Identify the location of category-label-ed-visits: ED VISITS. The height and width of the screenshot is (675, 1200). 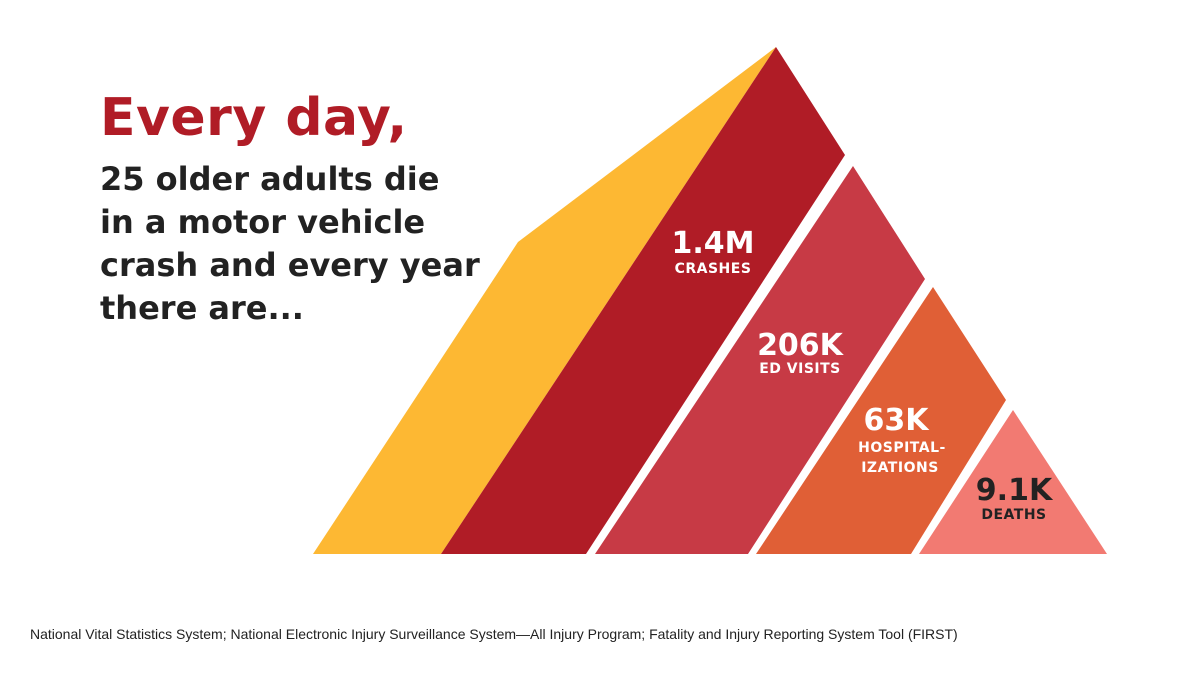
(800, 369).